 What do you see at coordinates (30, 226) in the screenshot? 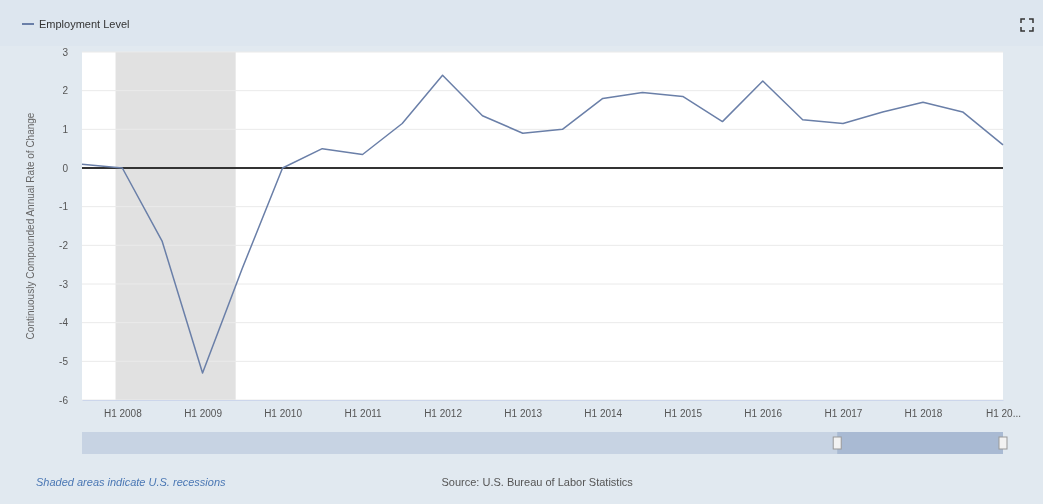
I see `y-axis-title: Continuously Compounded Annual Rate of Change` at bounding box center [30, 226].